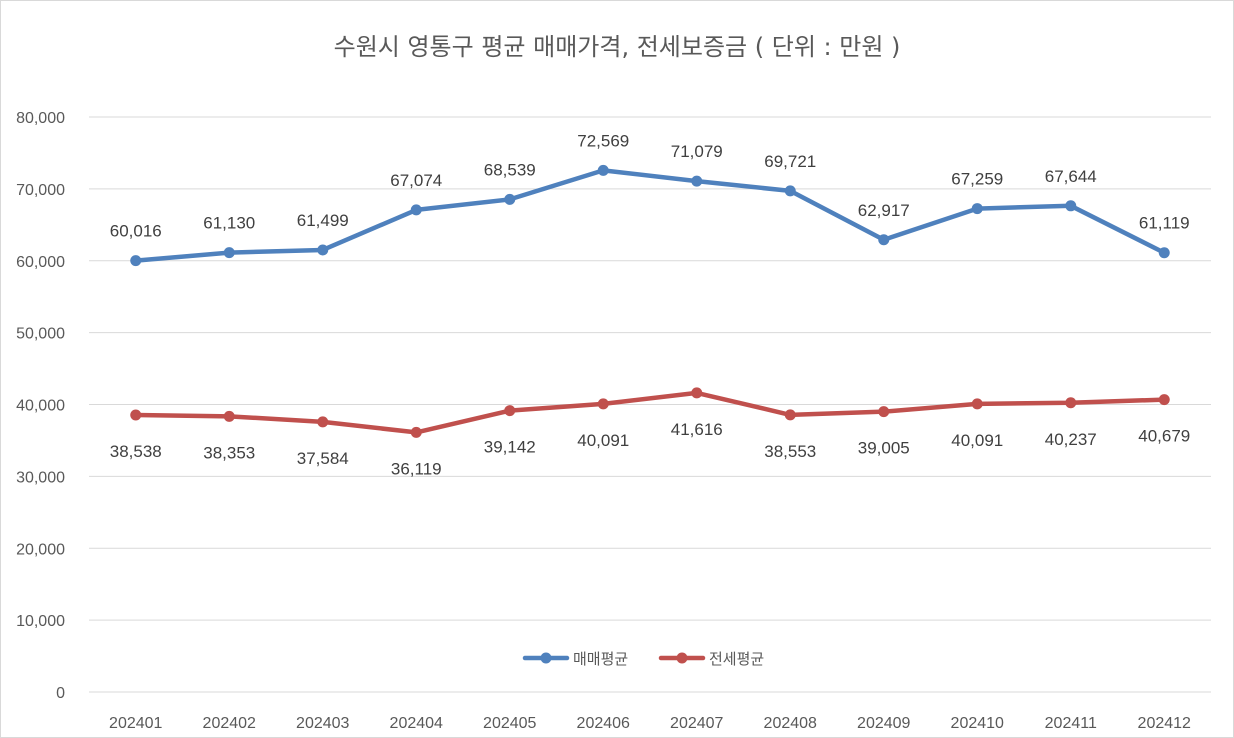  I want to click on legend-item: 매매평균, so click(575, 659).